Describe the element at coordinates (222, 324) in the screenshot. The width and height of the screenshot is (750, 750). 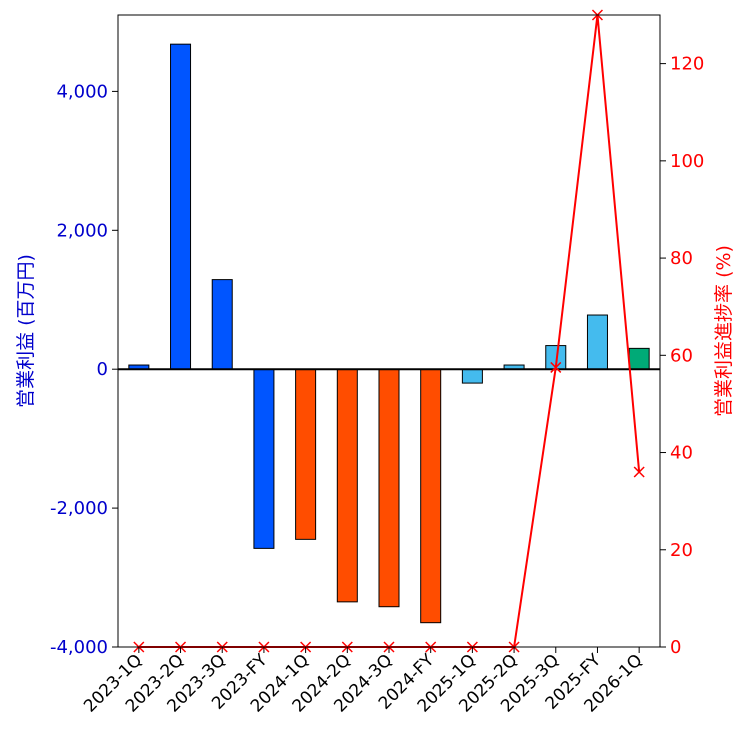
I see `bar-2023-3Q` at that location.